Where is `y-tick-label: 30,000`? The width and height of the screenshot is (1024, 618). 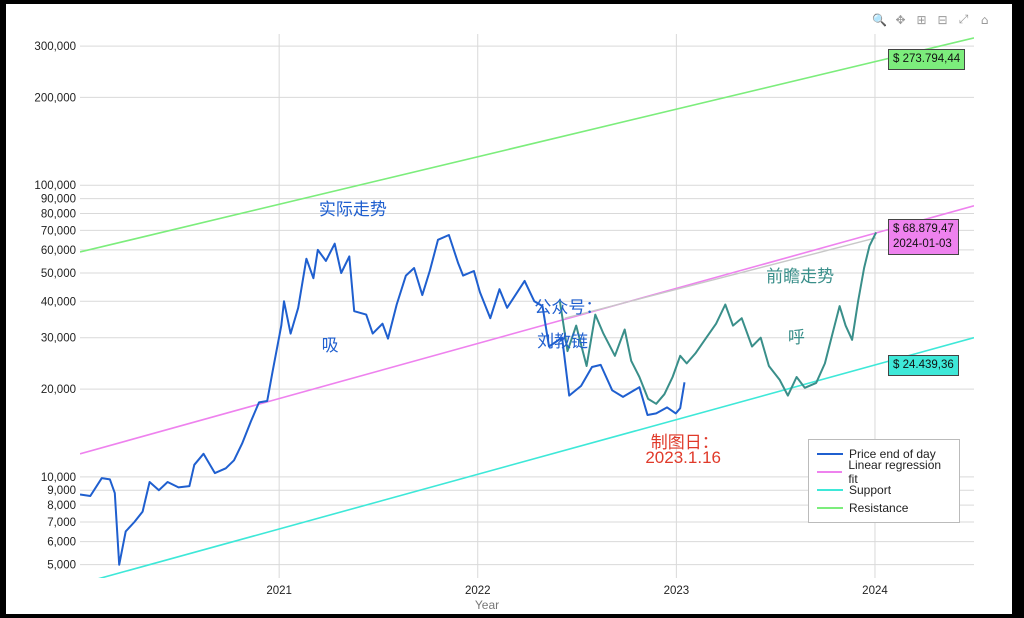 y-tick-label: 30,000 is located at coordinates (58, 339).